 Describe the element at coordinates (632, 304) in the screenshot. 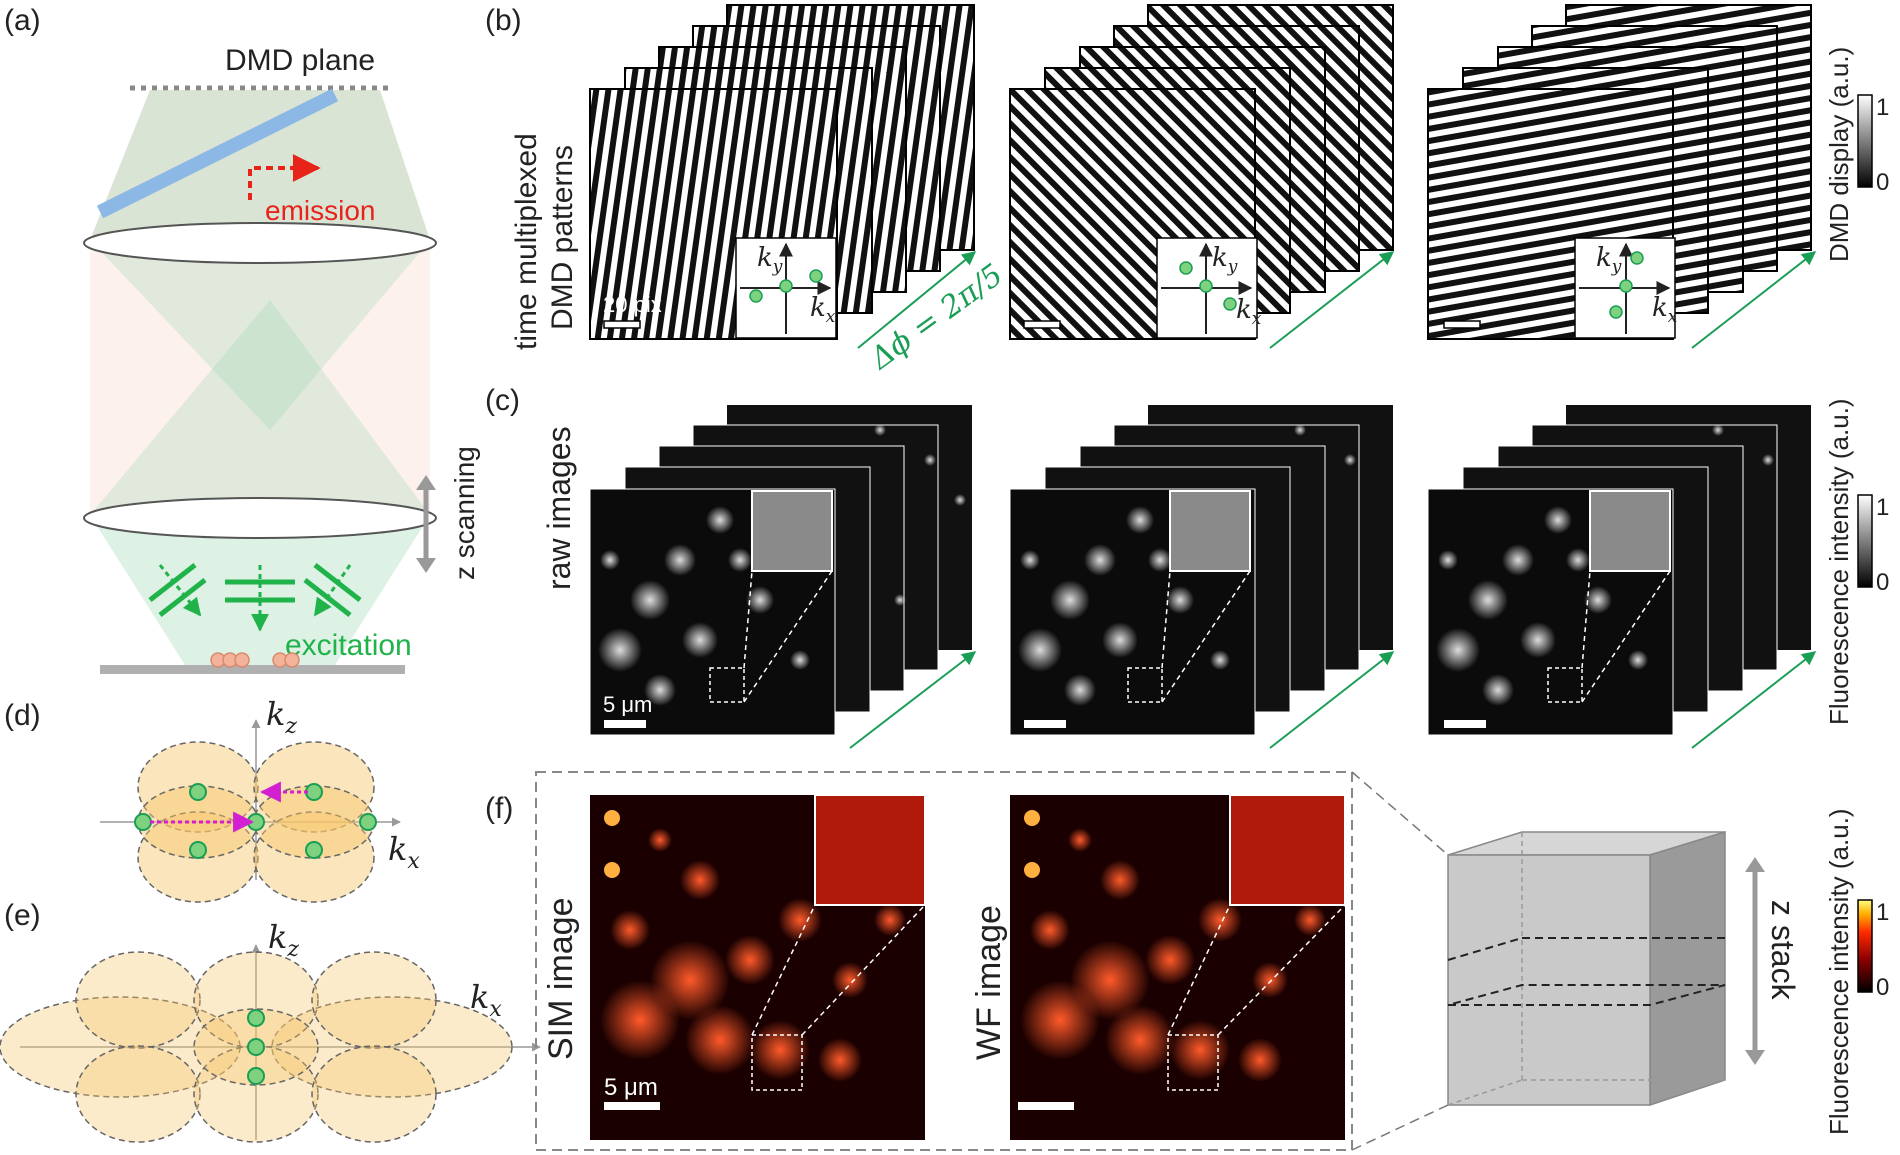

I see `scalebar-label-b: 20 pix` at that location.